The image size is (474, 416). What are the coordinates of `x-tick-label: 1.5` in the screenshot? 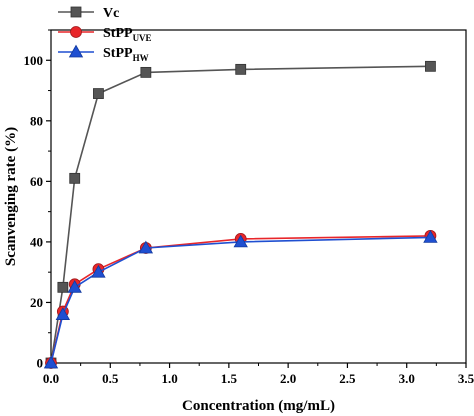 It's located at (229, 378).